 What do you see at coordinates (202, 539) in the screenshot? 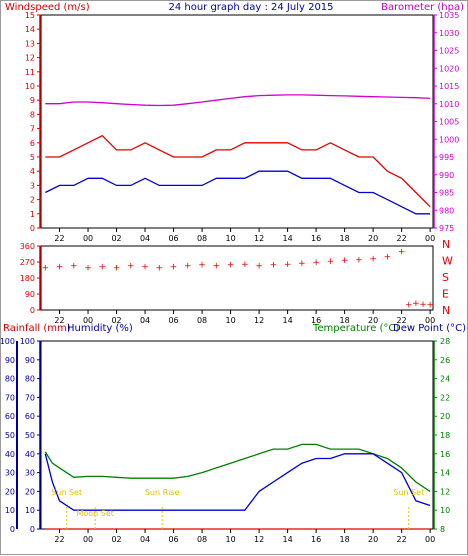
I see `temp-x-axis-tick-label: 08` at bounding box center [202, 539].